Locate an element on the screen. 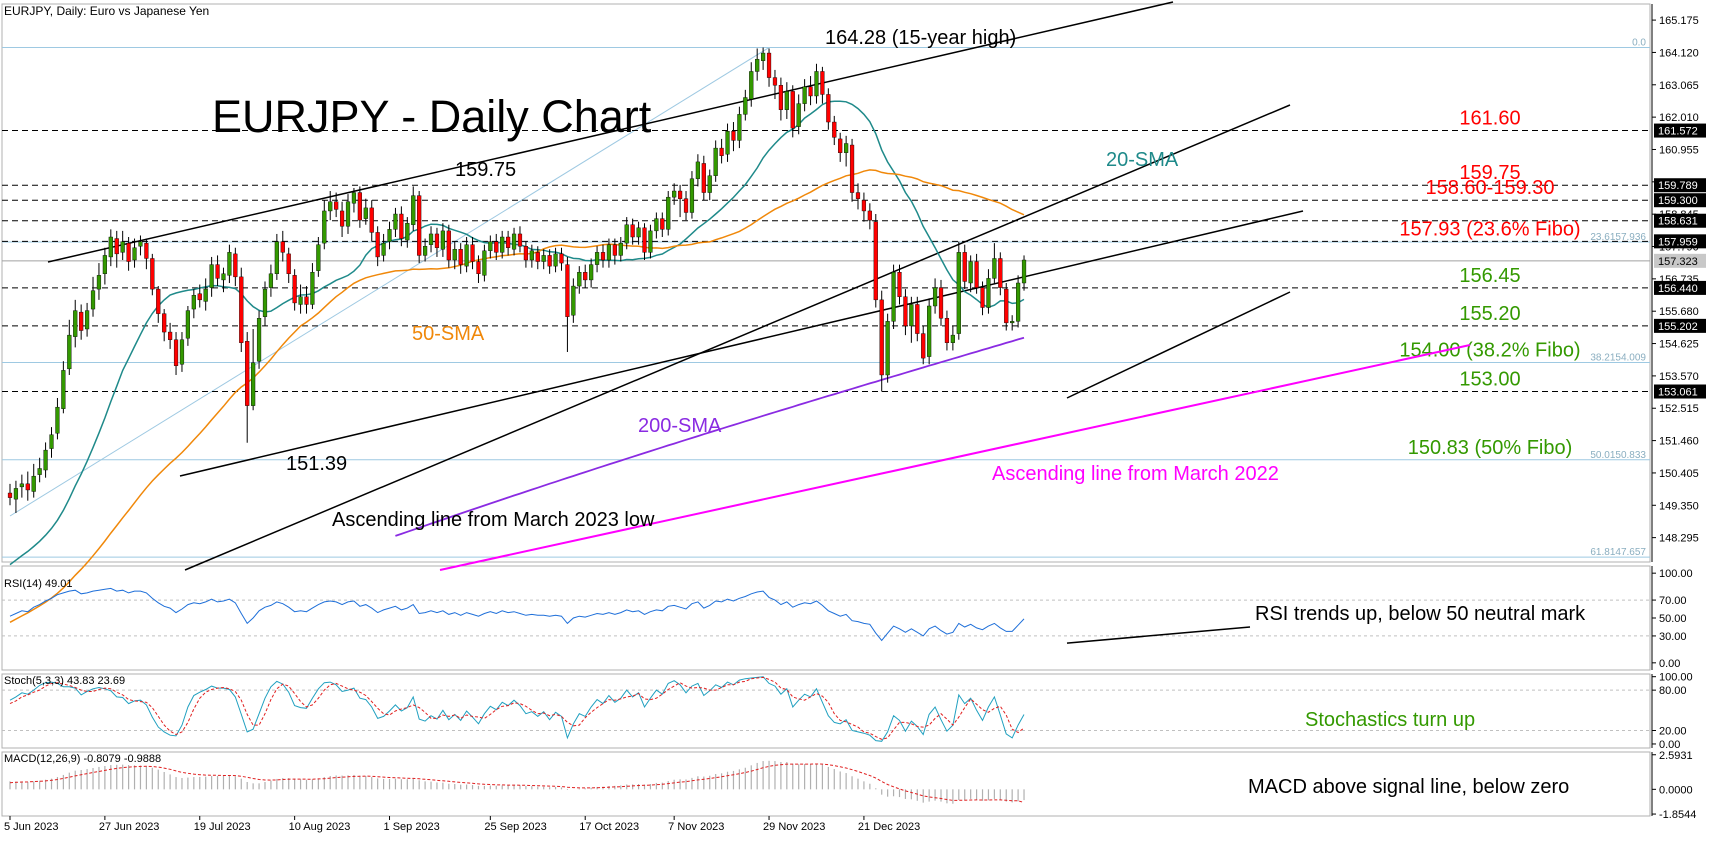 The image size is (1709, 841). stoch-pane-frame is located at coordinates (826, 711).